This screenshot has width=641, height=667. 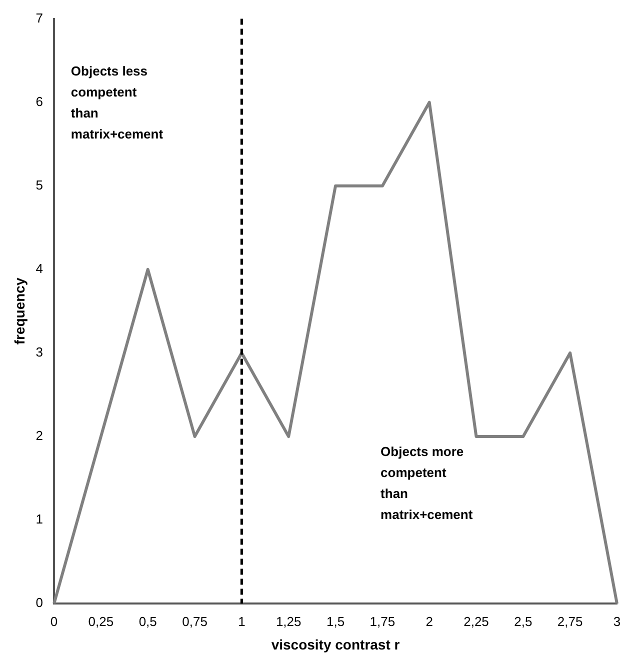 What do you see at coordinates (40, 18) in the screenshot?
I see `y-tick-label: 7` at bounding box center [40, 18].